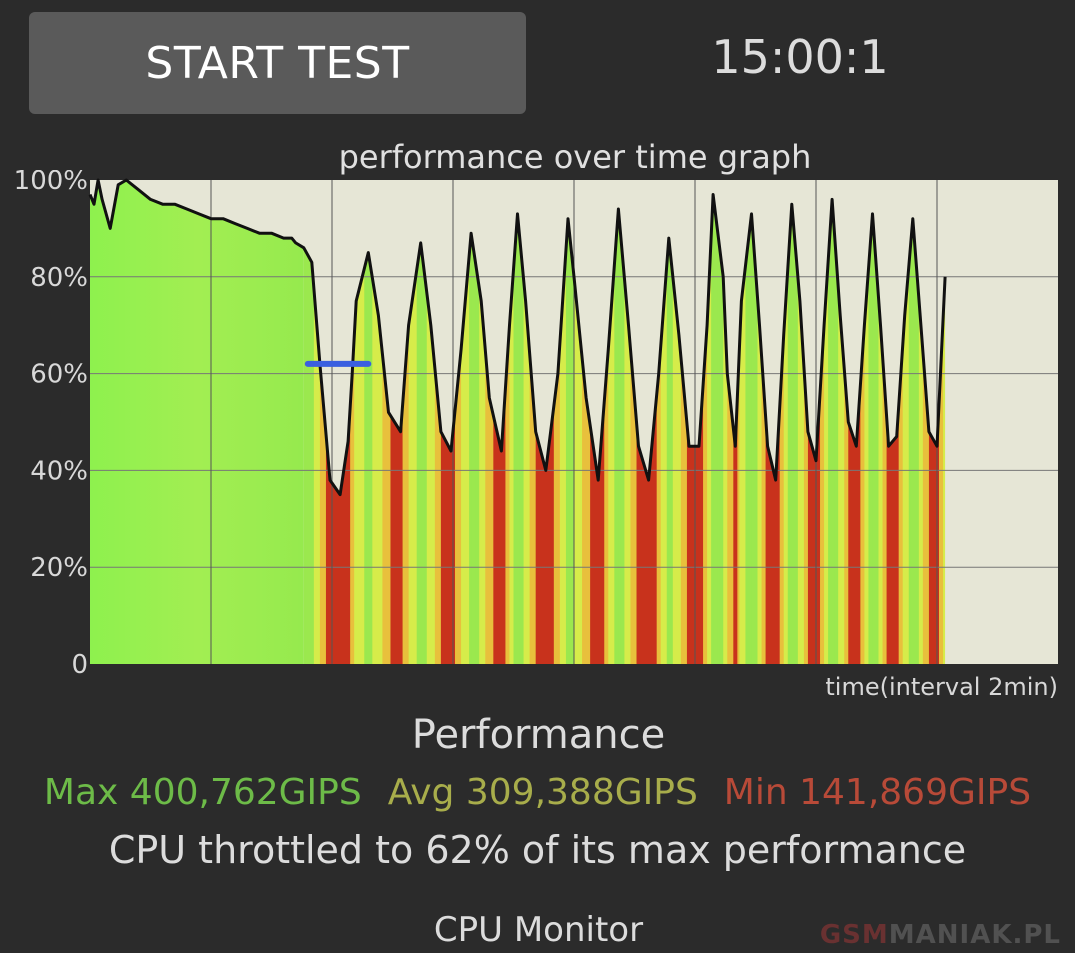 This screenshot has height=953, width=1075. Describe the element at coordinates (277, 63) in the screenshot. I see `start-test-button: START TEST` at that location.